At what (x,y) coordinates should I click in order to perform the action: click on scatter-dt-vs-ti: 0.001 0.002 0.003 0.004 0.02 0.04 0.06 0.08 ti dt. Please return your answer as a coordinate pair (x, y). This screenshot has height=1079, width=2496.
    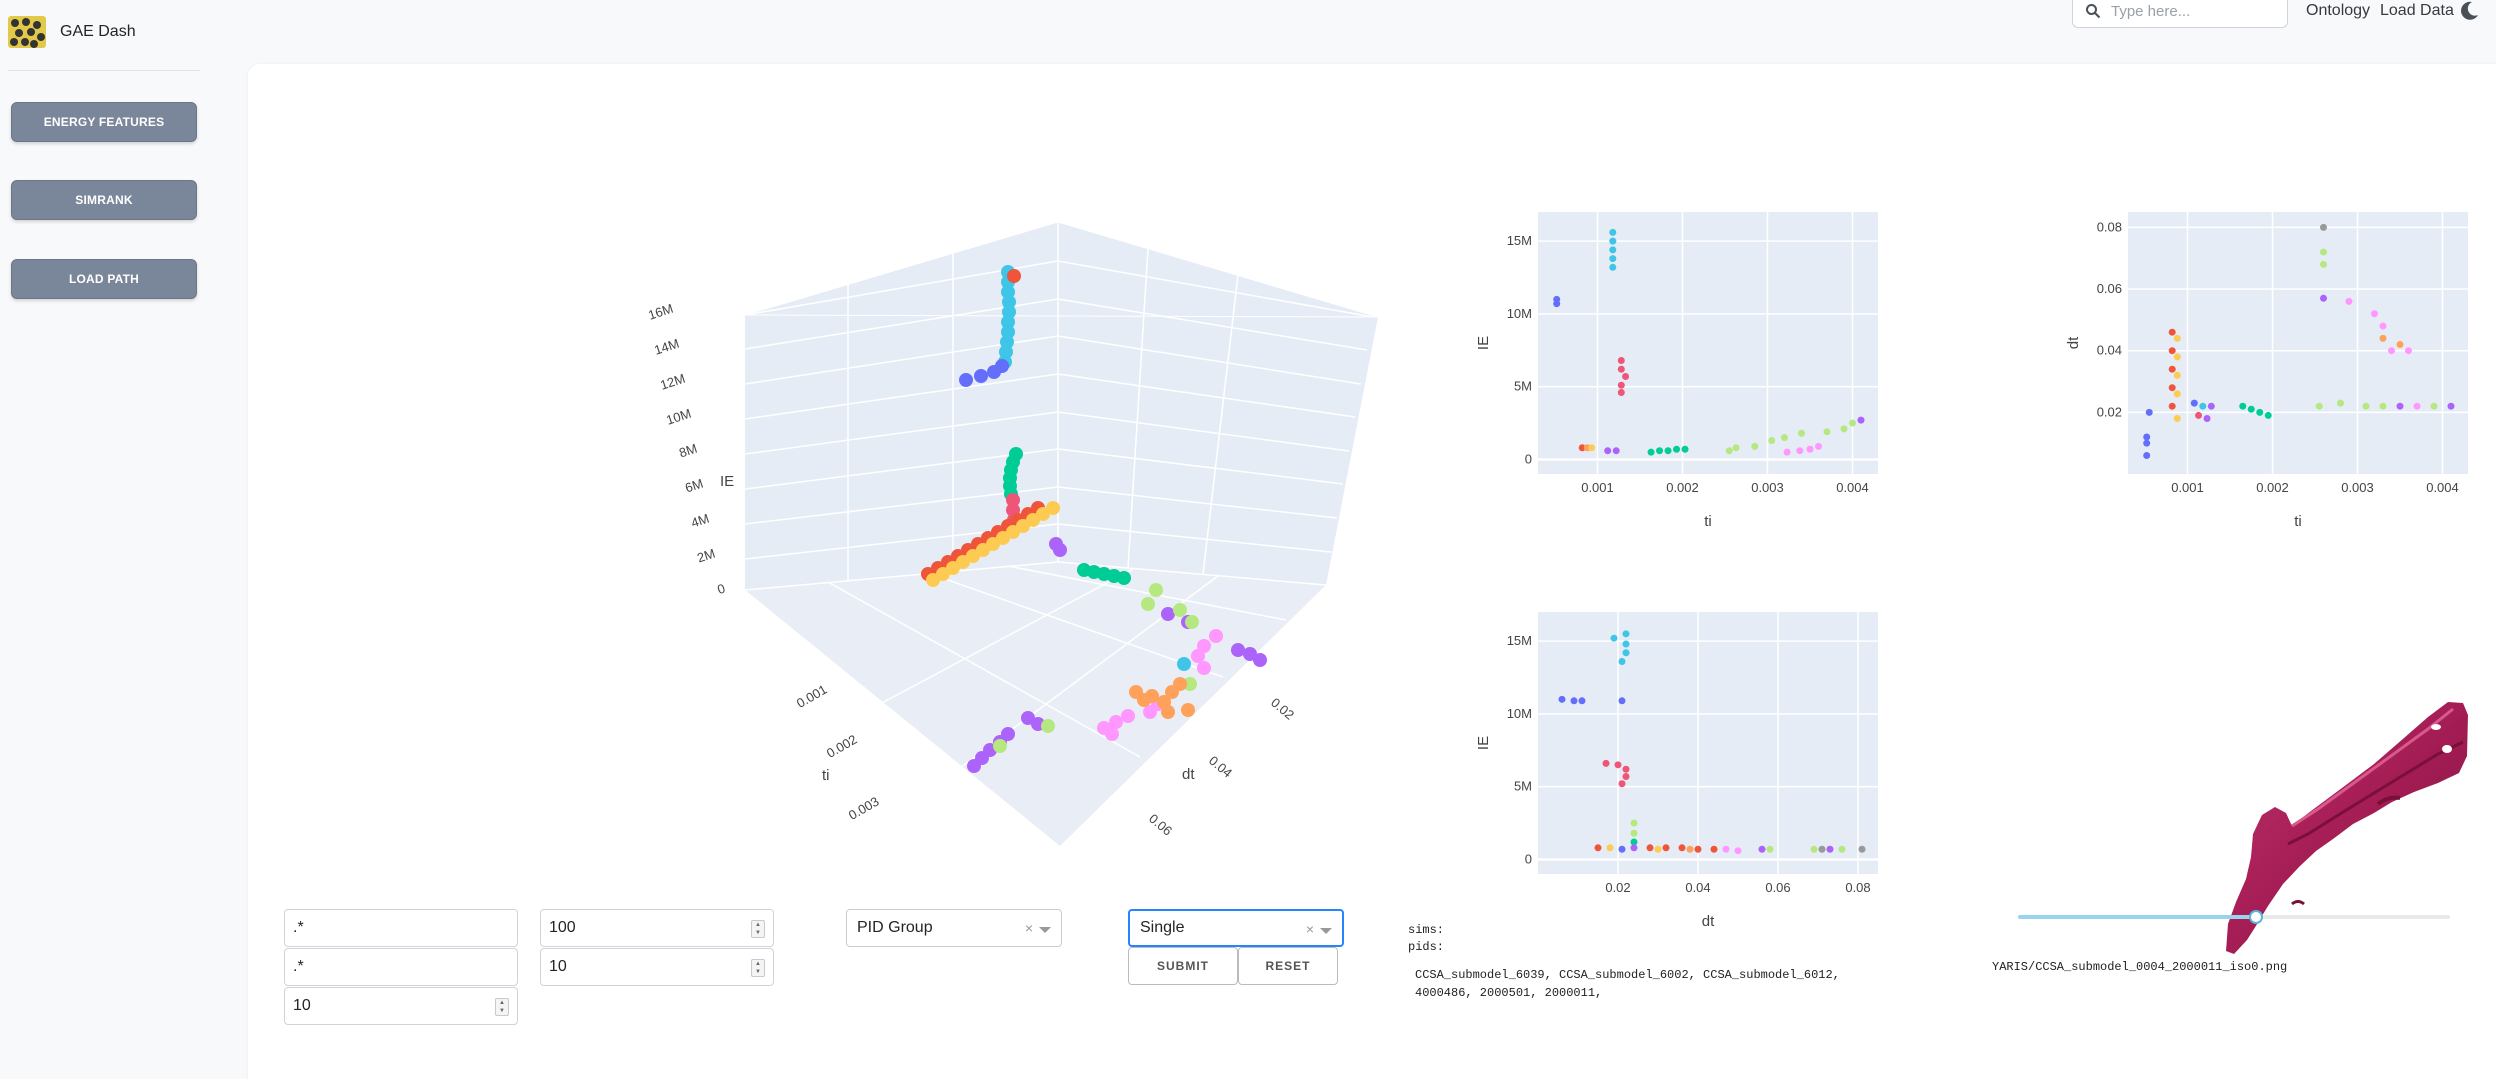
    Looking at the image, I should click on (2257, 334).